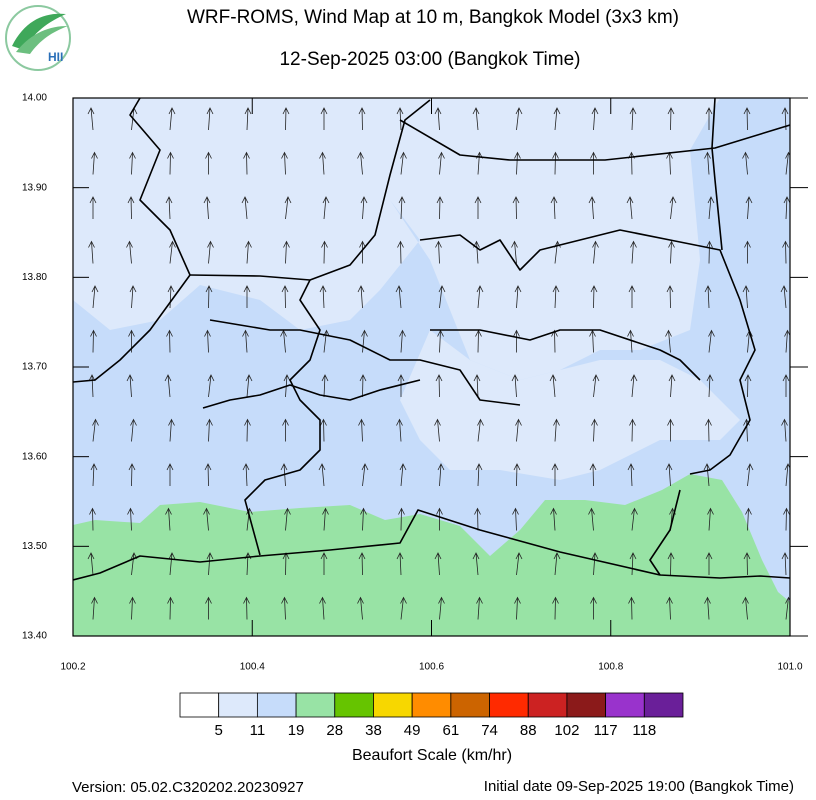 The width and height of the screenshot is (816, 800). What do you see at coordinates (34, 98) in the screenshot?
I see `y-tick-label: 14.00` at bounding box center [34, 98].